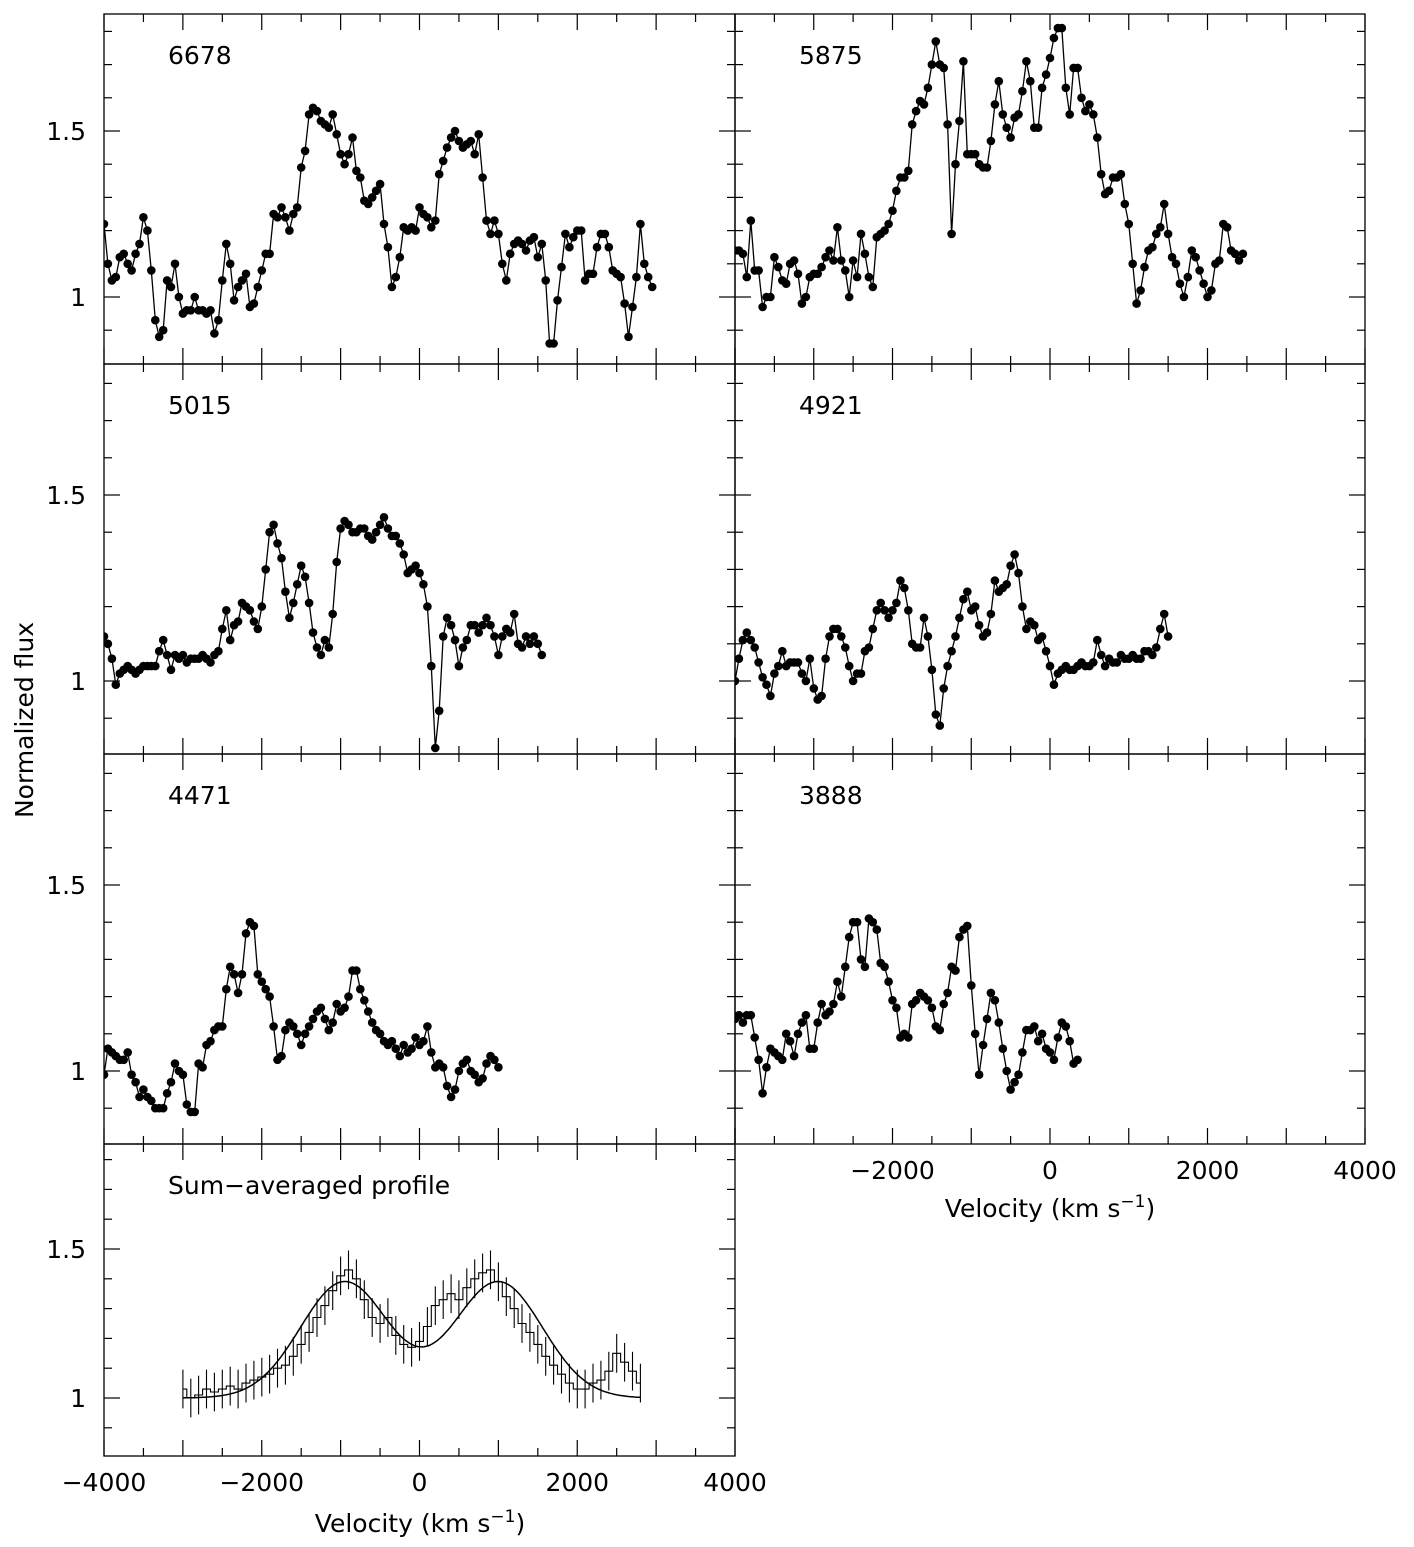  What do you see at coordinates (411, 1334) in the screenshot?
I see `averaged-profile-step` at bounding box center [411, 1334].